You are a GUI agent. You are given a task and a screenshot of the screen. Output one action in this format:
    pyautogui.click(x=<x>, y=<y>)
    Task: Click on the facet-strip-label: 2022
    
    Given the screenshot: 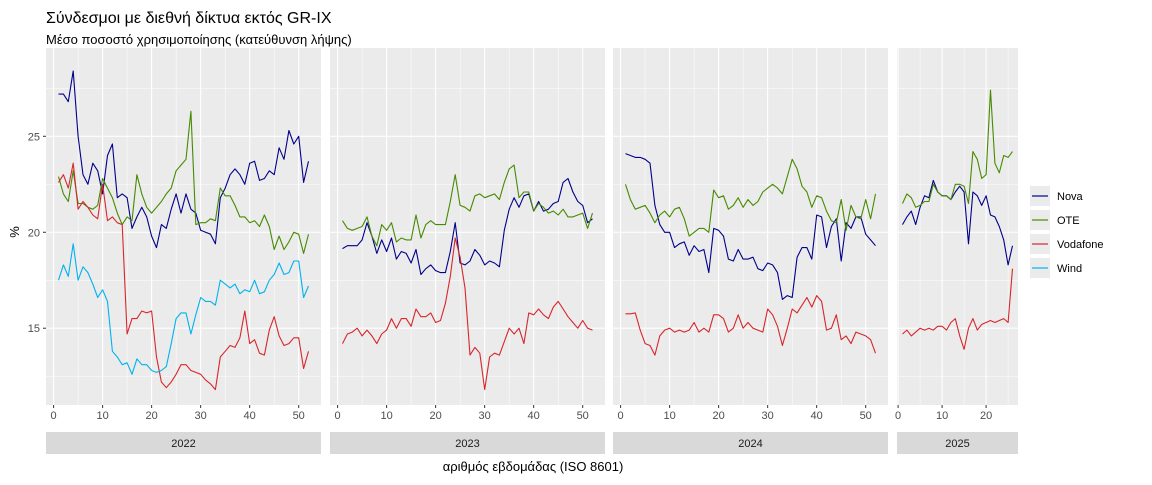 What is the action you would take?
    pyautogui.click(x=183, y=444)
    